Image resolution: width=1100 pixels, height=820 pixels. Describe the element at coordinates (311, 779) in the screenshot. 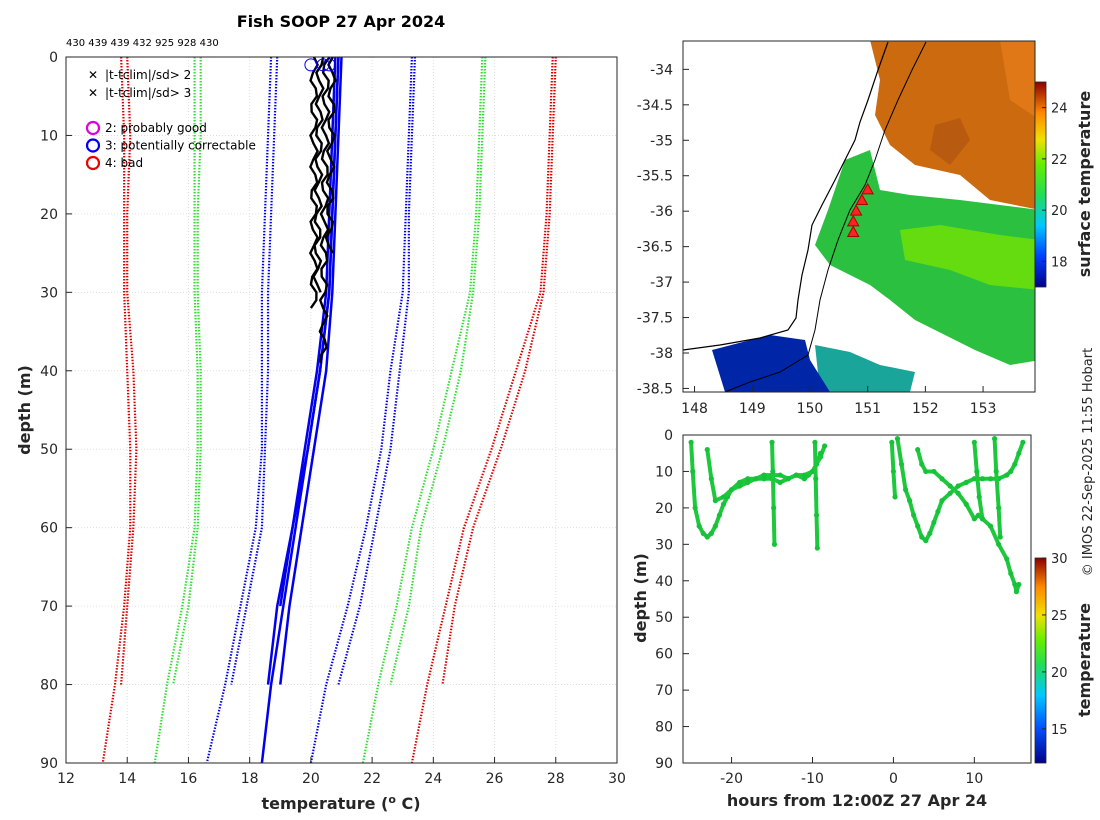

I see `x-tick-label: 20` at that location.